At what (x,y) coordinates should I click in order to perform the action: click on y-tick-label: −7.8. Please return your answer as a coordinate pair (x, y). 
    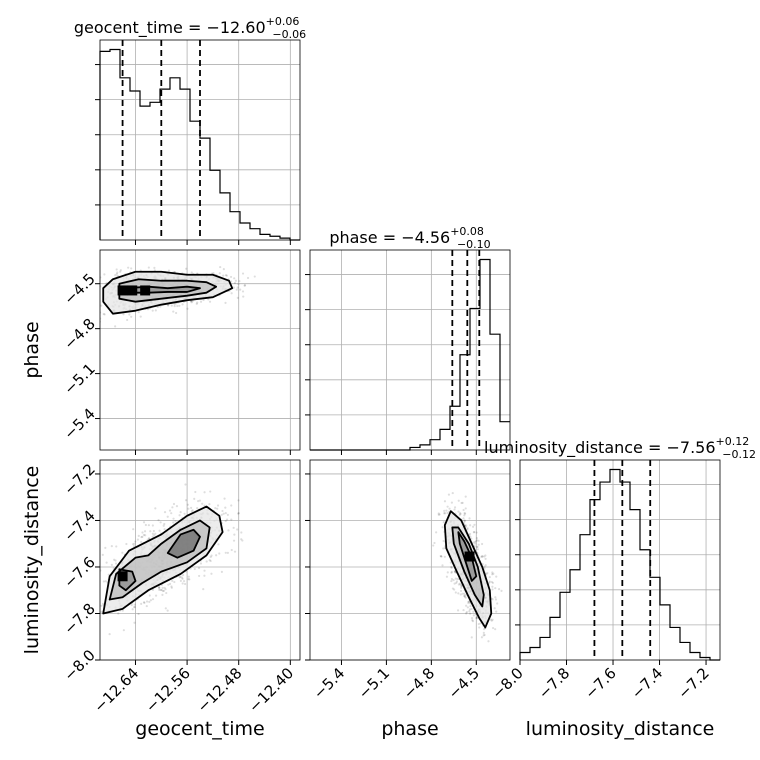
    Looking at the image, I should click on (79, 619).